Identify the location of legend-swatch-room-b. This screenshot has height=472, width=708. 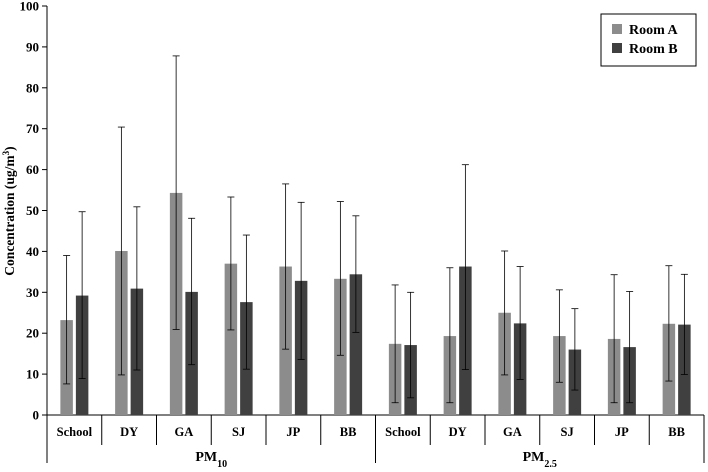
(617, 48).